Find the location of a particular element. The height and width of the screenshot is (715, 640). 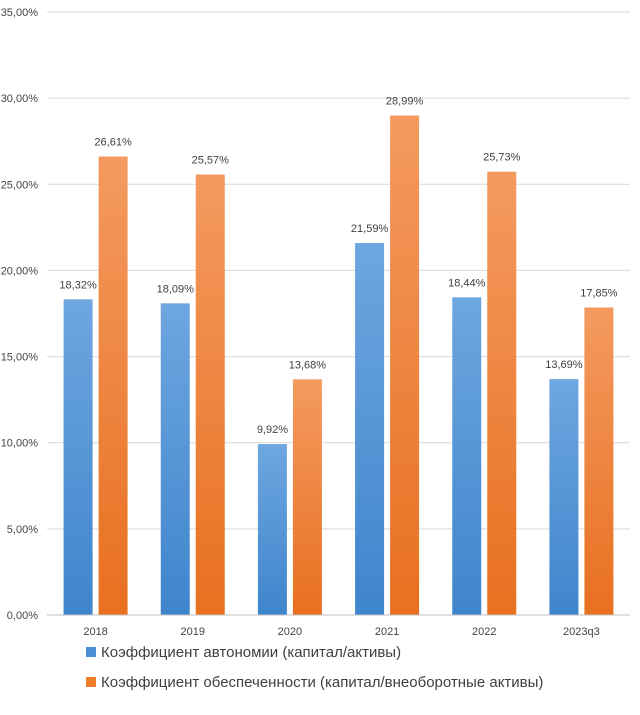

data-label: 18,32% is located at coordinates (78, 285).